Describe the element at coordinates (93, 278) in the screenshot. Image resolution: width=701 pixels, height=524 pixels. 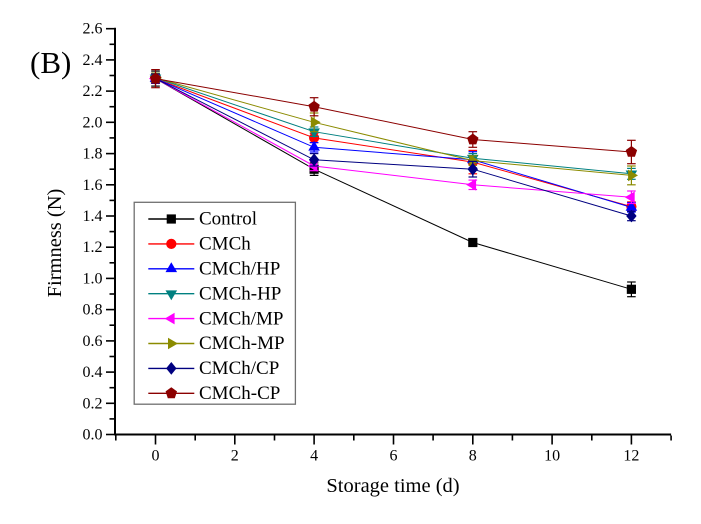
I see `svg-text: 1.0` at that location.